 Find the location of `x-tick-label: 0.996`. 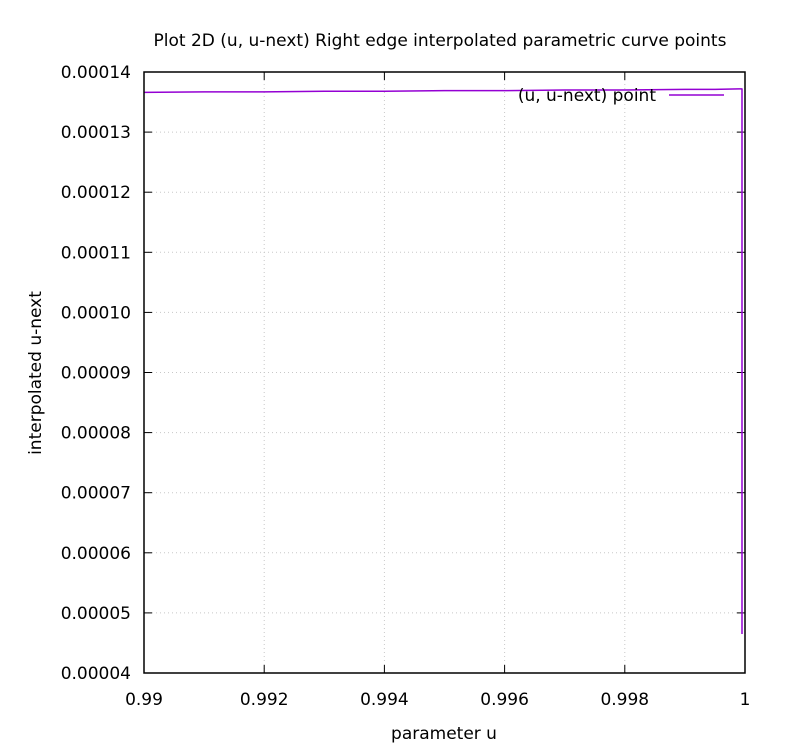

x-tick-label: 0.996 is located at coordinates (504, 700).